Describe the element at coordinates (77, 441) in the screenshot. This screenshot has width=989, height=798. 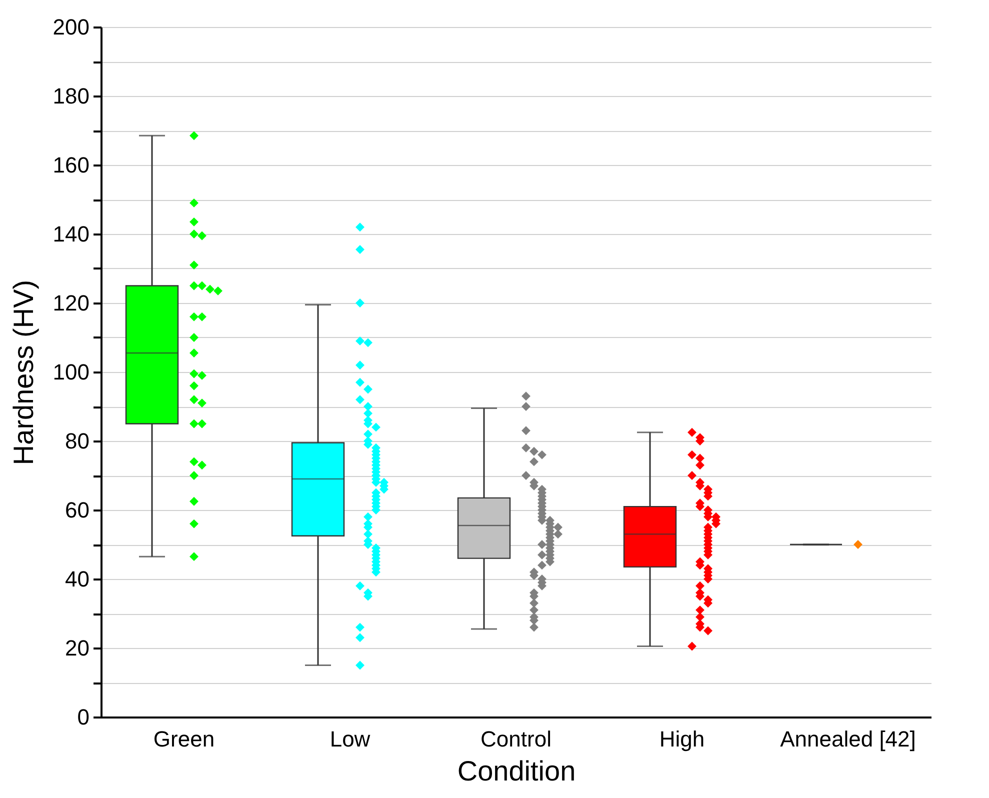
I see `y-tick-label: 80` at that location.